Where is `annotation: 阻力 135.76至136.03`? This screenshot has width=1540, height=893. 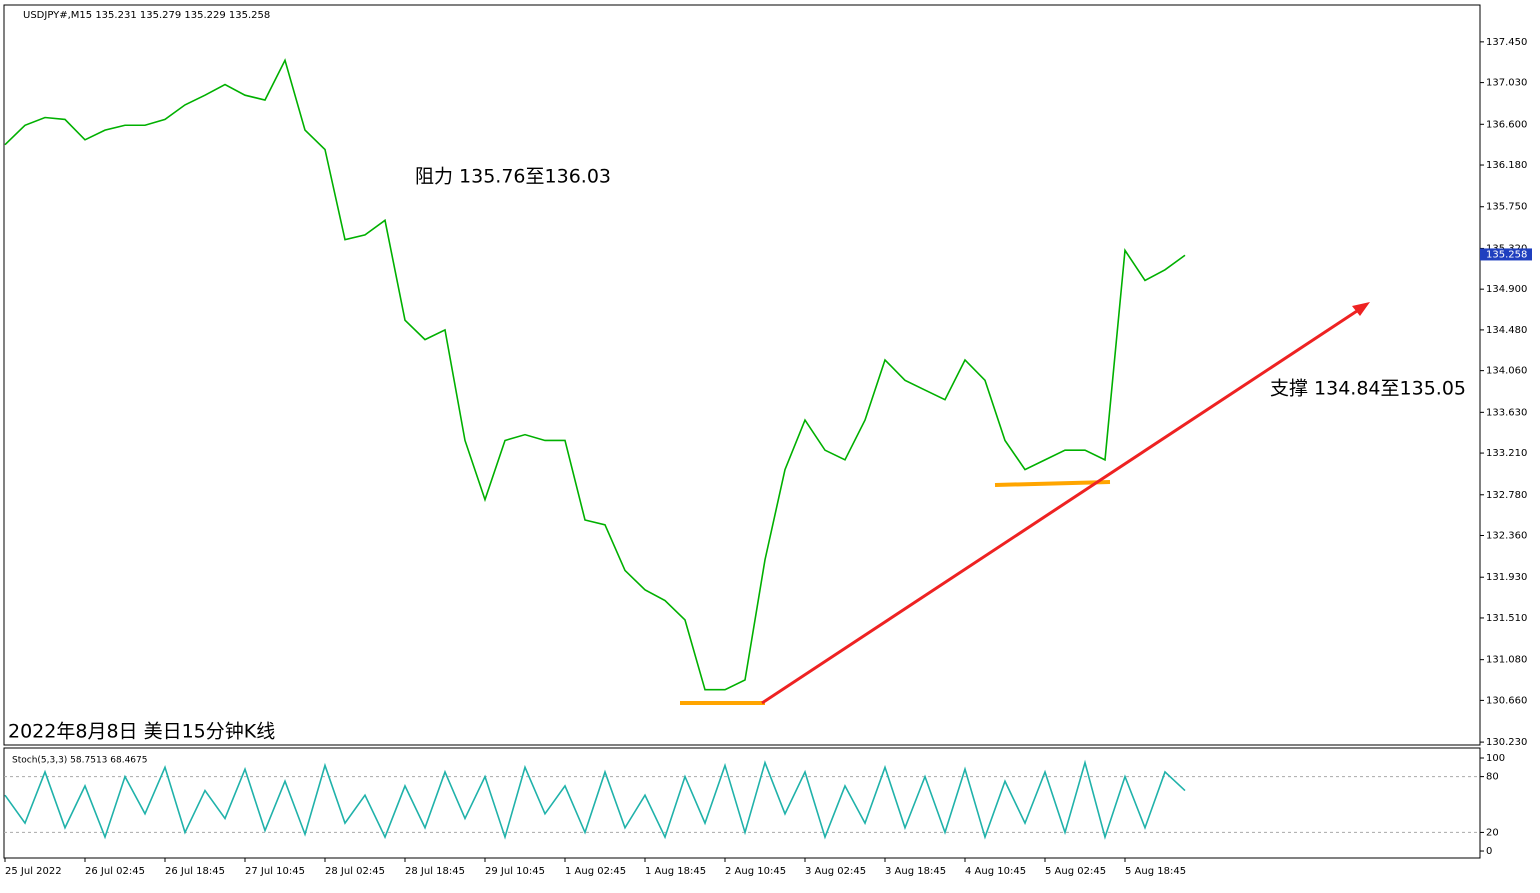
annotation: 阻力 135.76至136.03 is located at coordinates (513, 177).